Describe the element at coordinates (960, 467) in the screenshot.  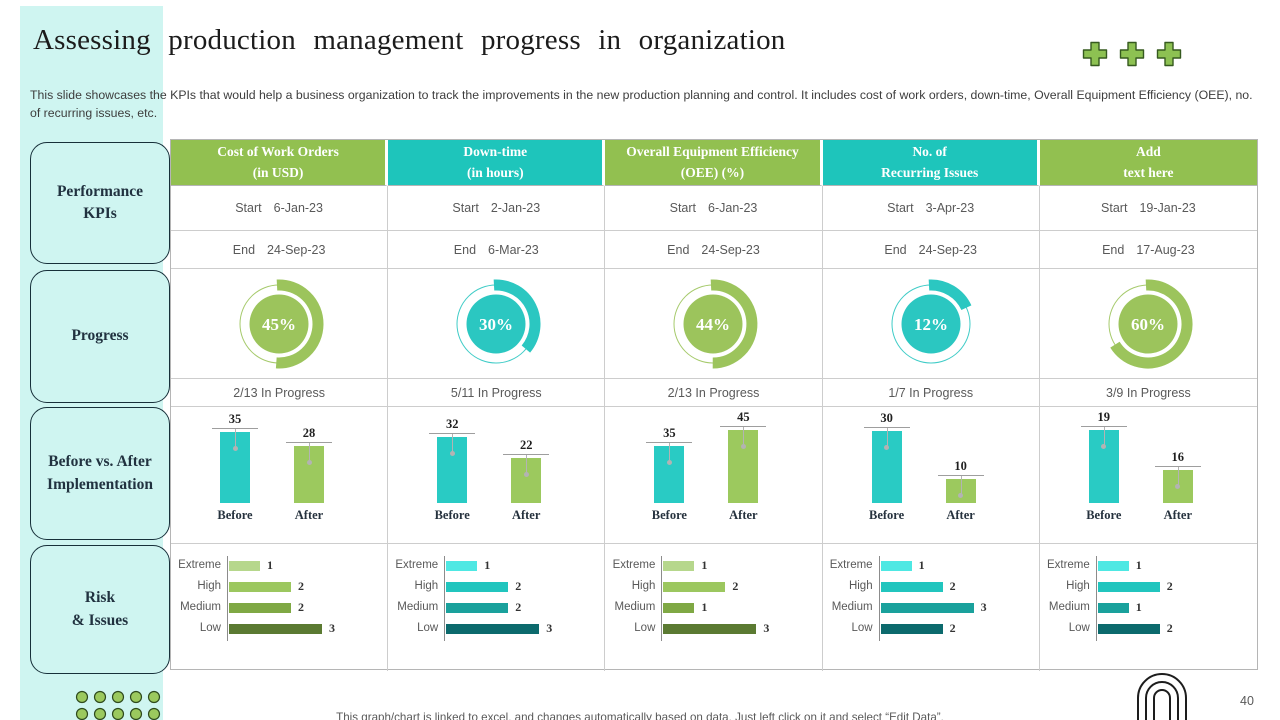
I see `bar-value-label: 10` at that location.